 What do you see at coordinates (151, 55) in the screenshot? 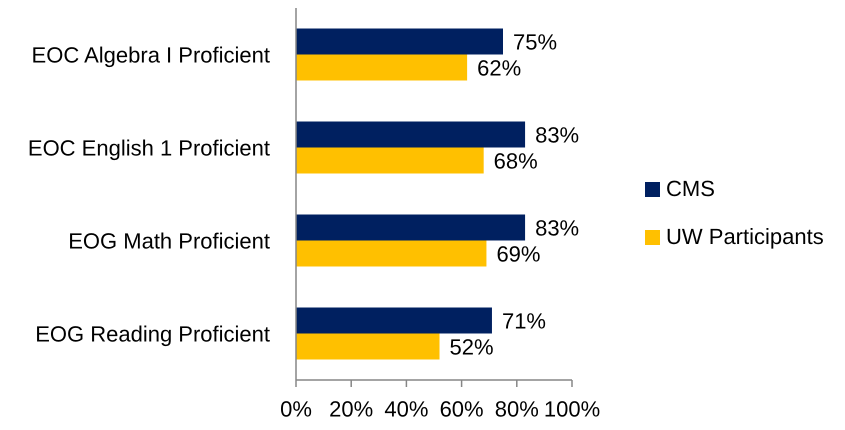
I see `y-tick-label: EOC Algebra I Proficient` at bounding box center [151, 55].